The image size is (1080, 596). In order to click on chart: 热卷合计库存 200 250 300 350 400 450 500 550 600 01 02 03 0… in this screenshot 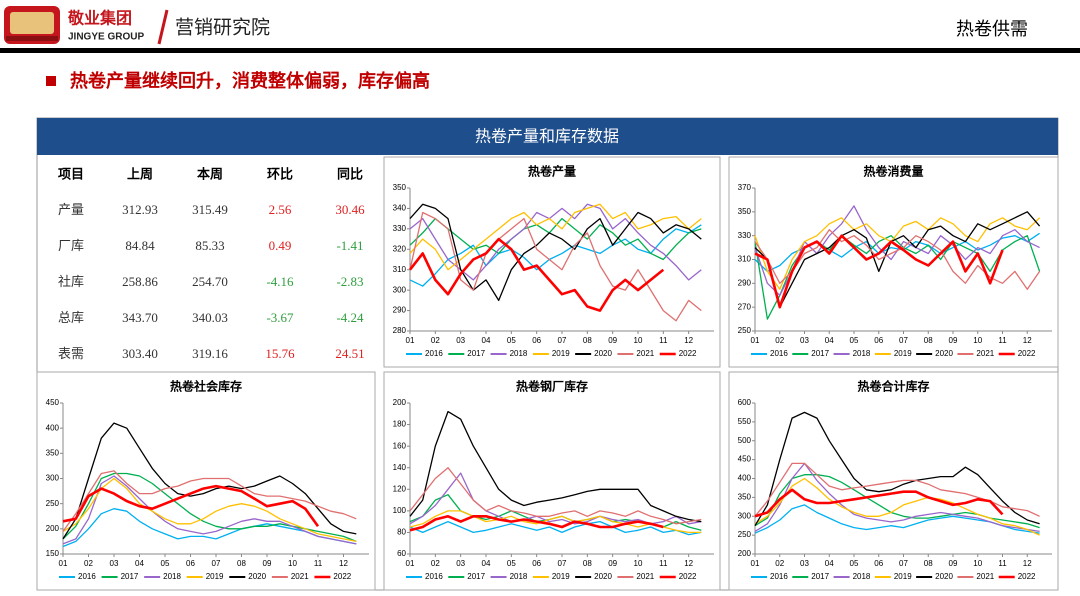, I will do `click(893, 481)`.